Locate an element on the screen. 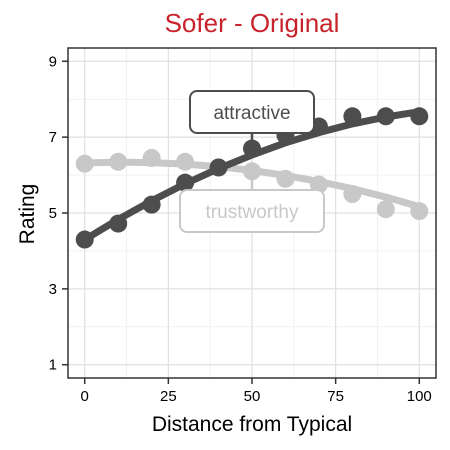 Image resolution: width=450 pixels, height=450 pixels. callout-trustworthy: trustworthy is located at coordinates (252, 201).